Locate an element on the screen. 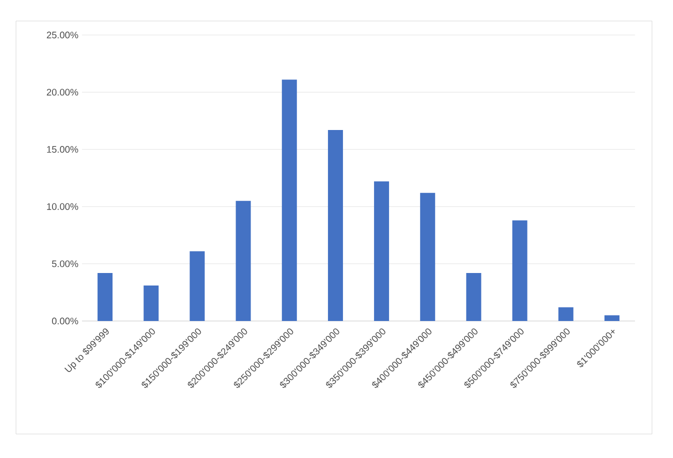 The image size is (673, 458). y-tick-label: 25.00% is located at coordinates (62, 35).